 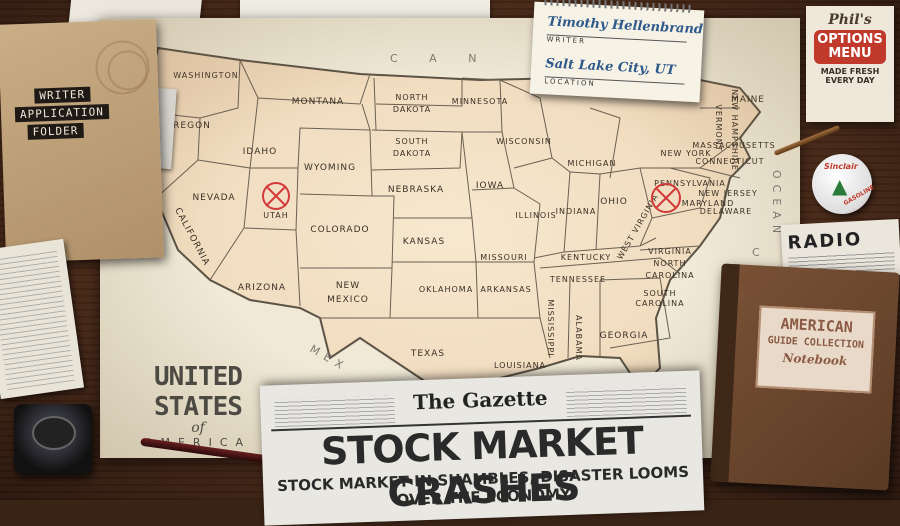 I want to click on state-label: PENNSYLVANIA, so click(x=690, y=183).